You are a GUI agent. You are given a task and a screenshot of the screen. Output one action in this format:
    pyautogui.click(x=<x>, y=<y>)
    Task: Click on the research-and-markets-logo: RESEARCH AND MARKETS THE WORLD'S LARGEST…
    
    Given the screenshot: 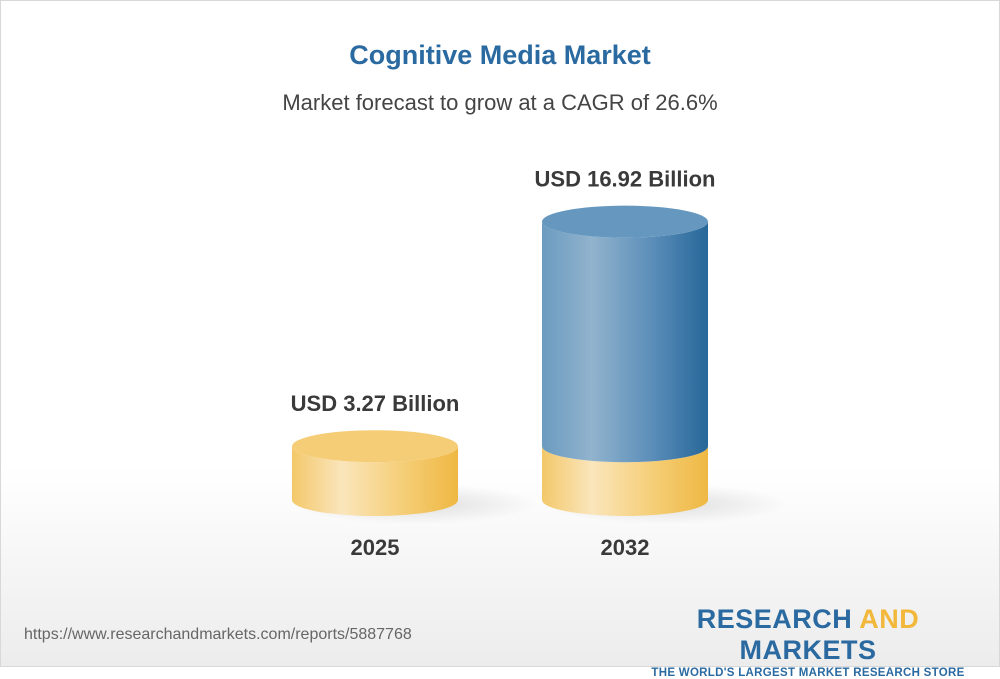 What is the action you would take?
    pyautogui.click(x=808, y=641)
    